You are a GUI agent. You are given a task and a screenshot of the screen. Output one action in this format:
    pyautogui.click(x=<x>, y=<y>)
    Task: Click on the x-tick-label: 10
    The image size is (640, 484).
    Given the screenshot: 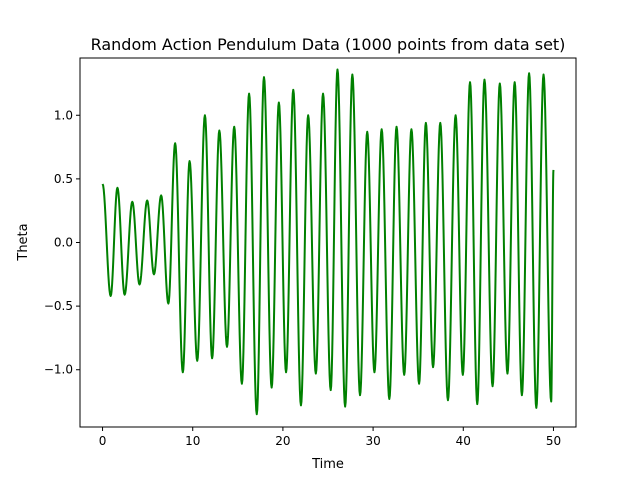 What is the action you would take?
    pyautogui.click(x=192, y=441)
    